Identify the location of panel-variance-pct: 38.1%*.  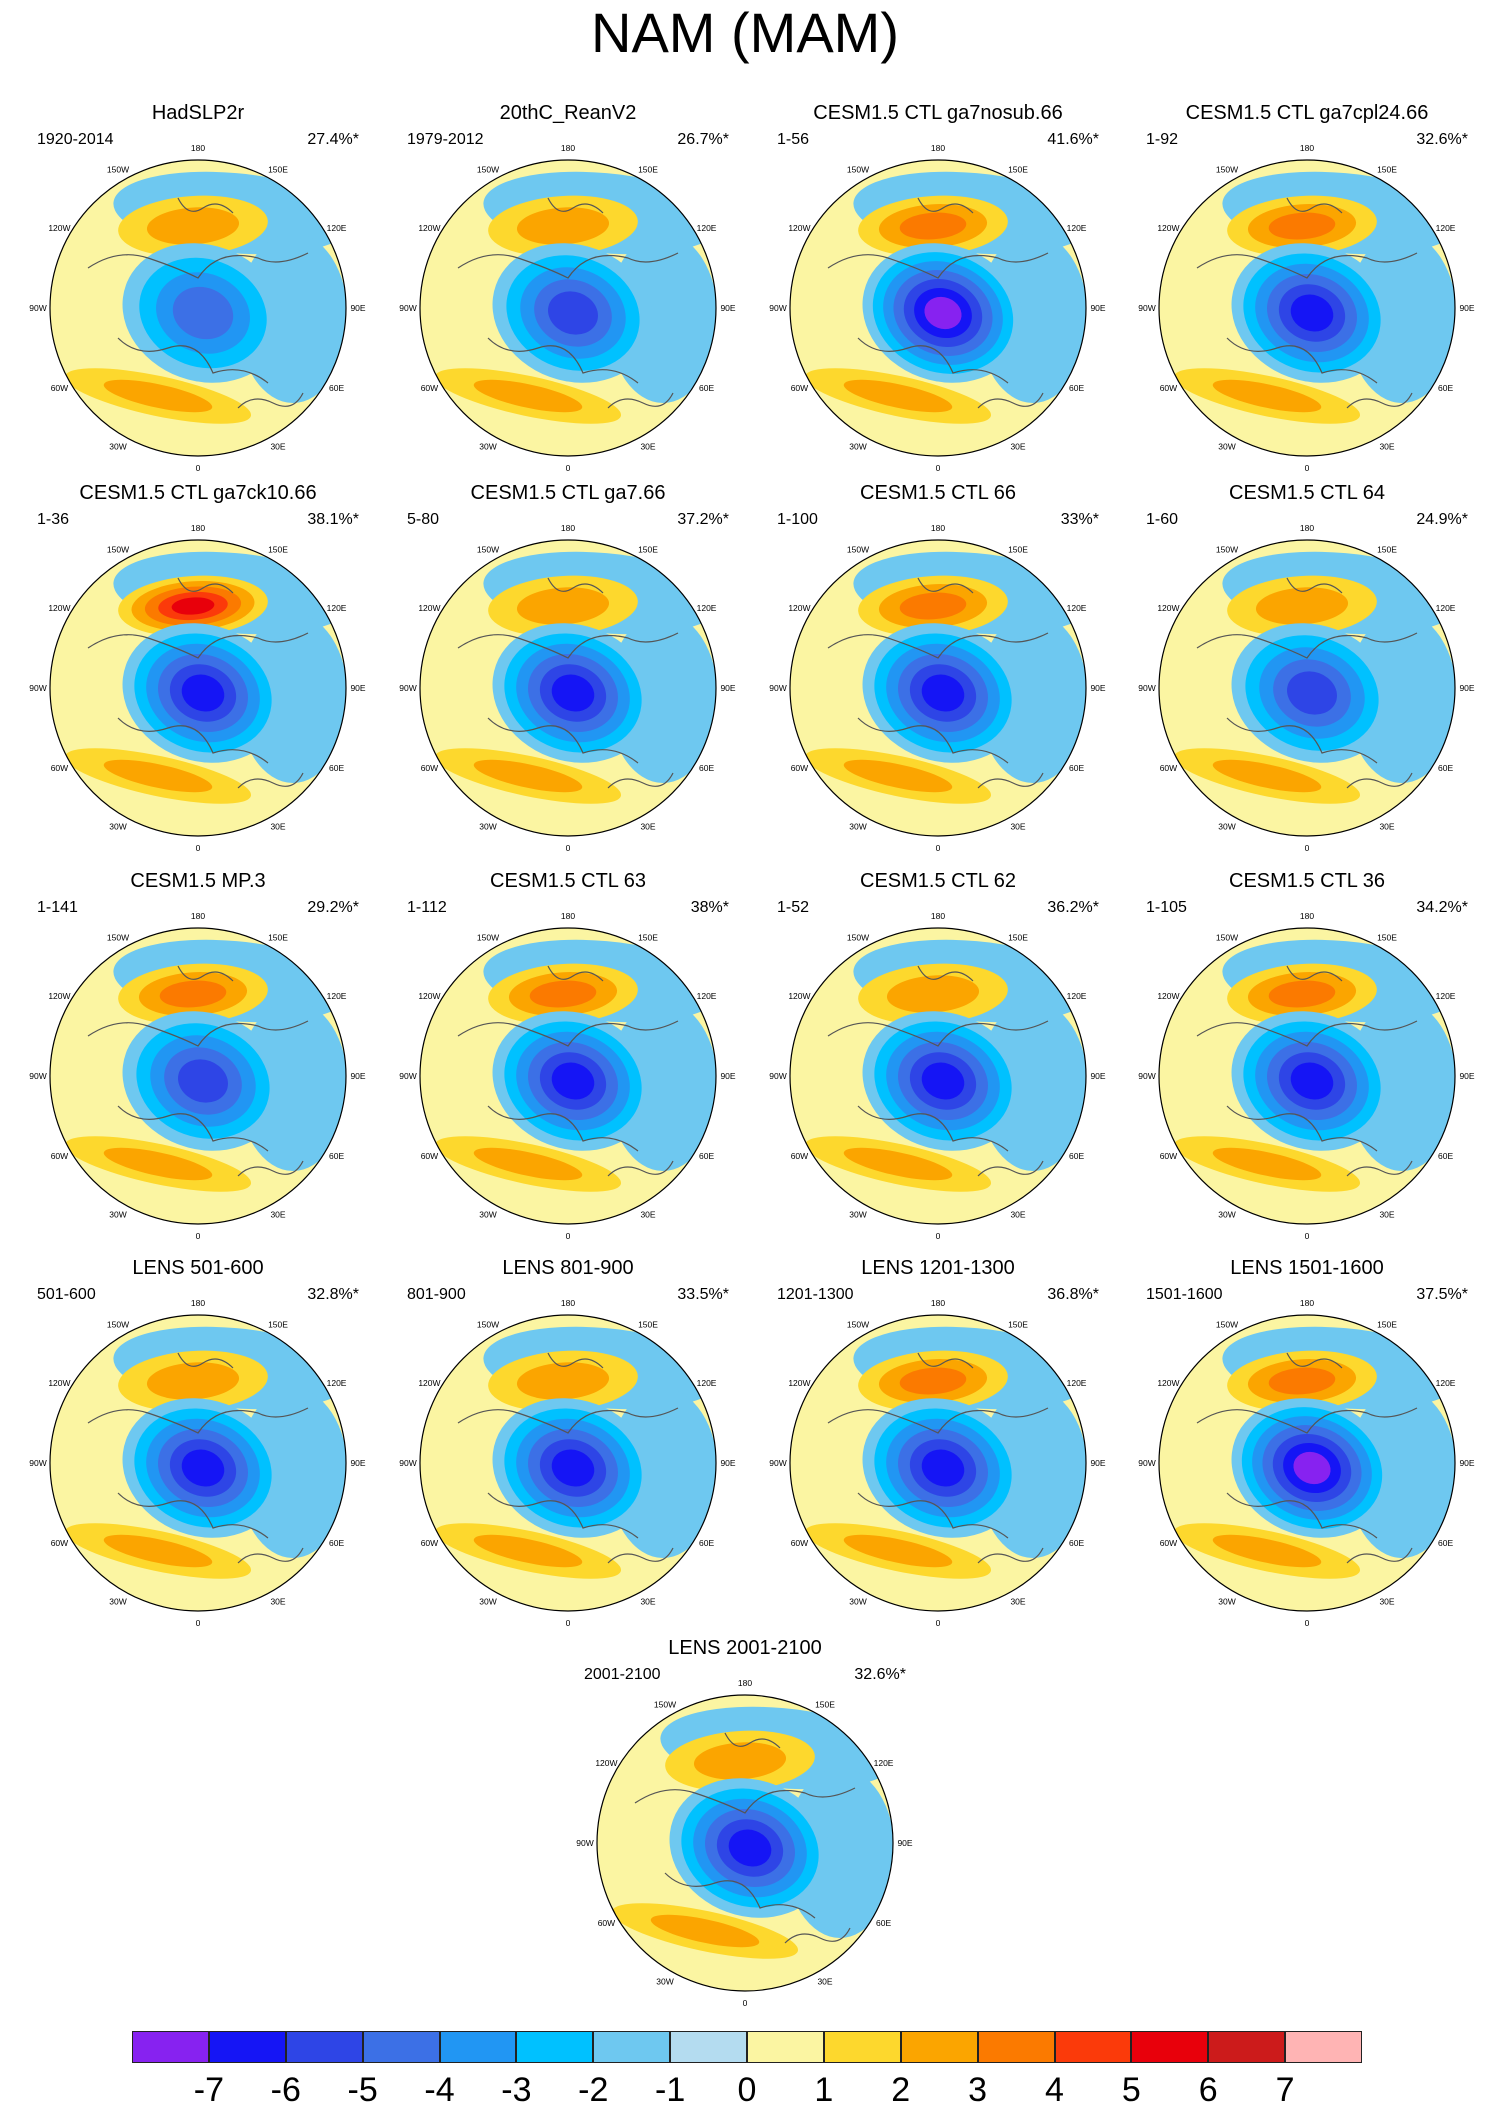
(333, 519).